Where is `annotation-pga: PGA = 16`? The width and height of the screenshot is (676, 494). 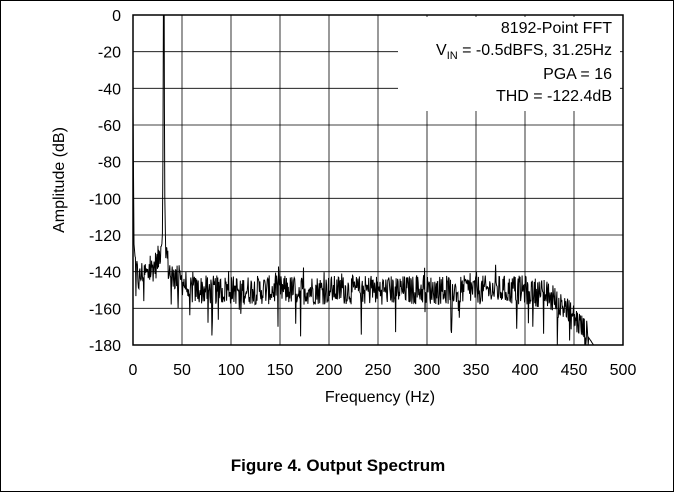 annotation-pga: PGA = 16 is located at coordinates (577, 74).